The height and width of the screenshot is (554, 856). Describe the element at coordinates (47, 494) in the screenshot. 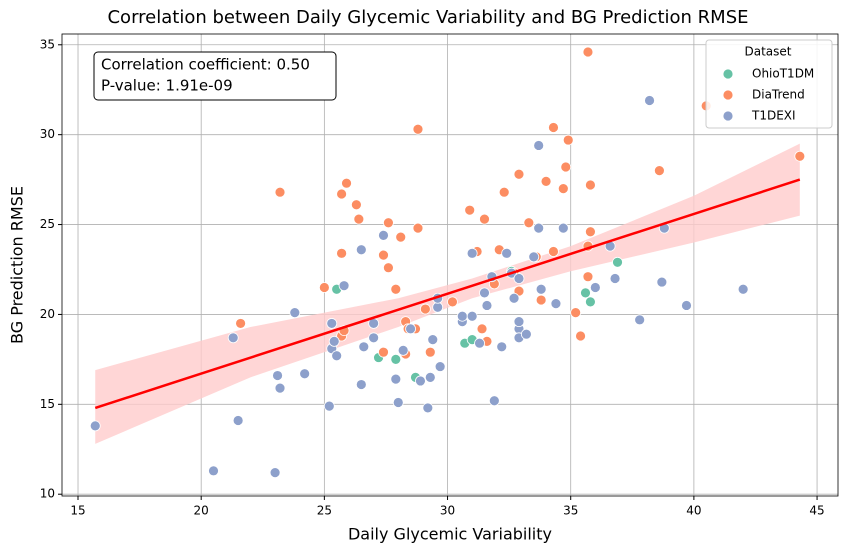

I see `y-tick-label: 10` at that location.